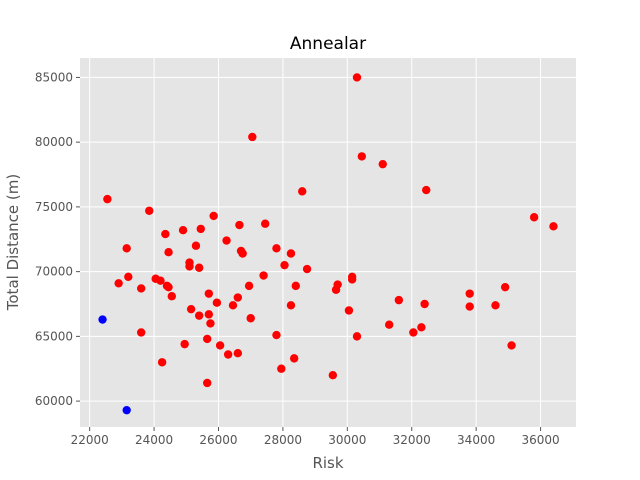 The image size is (640, 480). I want to click on x-tick-label: 26000, so click(218, 440).